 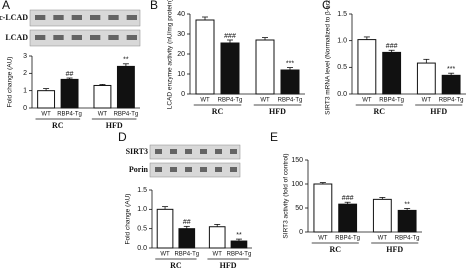 What do you see at coordinates (187, 222) in the screenshot?
I see `significance-label: ##` at bounding box center [187, 222].